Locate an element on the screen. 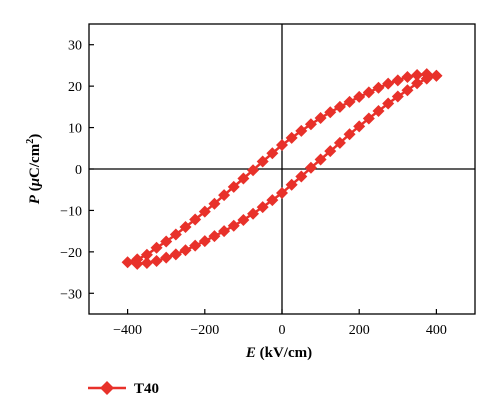 Image resolution: width=500 pixels, height=418 pixels. x-tick-label: 400 is located at coordinates (436, 330).